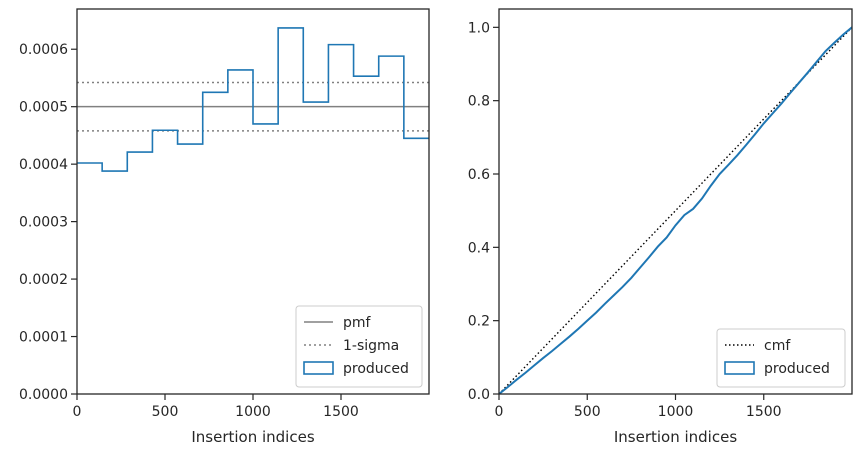  Describe the element at coordinates (479, 395) in the screenshot. I see `y-tick-label: 0.0` at that location.